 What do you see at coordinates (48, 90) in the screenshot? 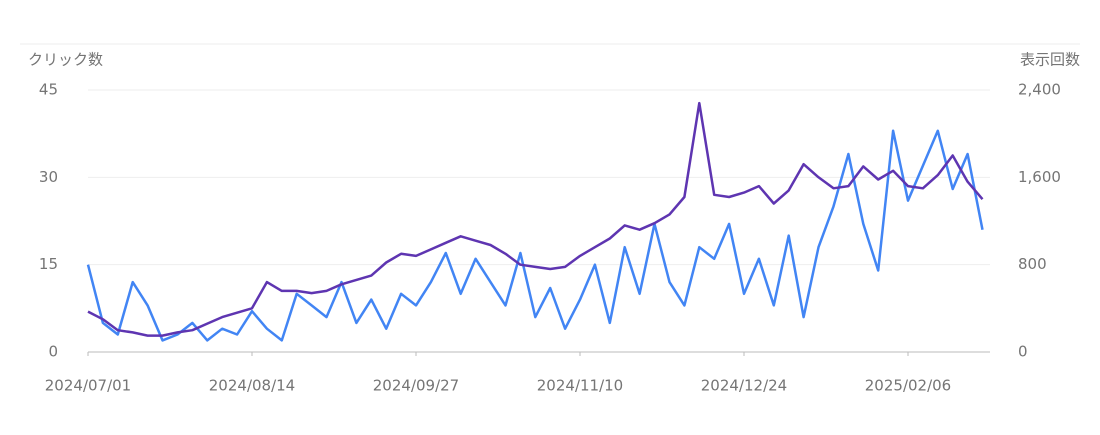
I see `y-tick-label: 45` at bounding box center [48, 90].